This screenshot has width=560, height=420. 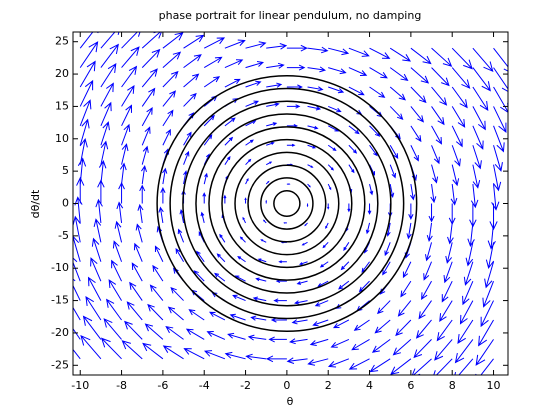 I want to click on x-tick-label: 6, so click(x=410, y=385).